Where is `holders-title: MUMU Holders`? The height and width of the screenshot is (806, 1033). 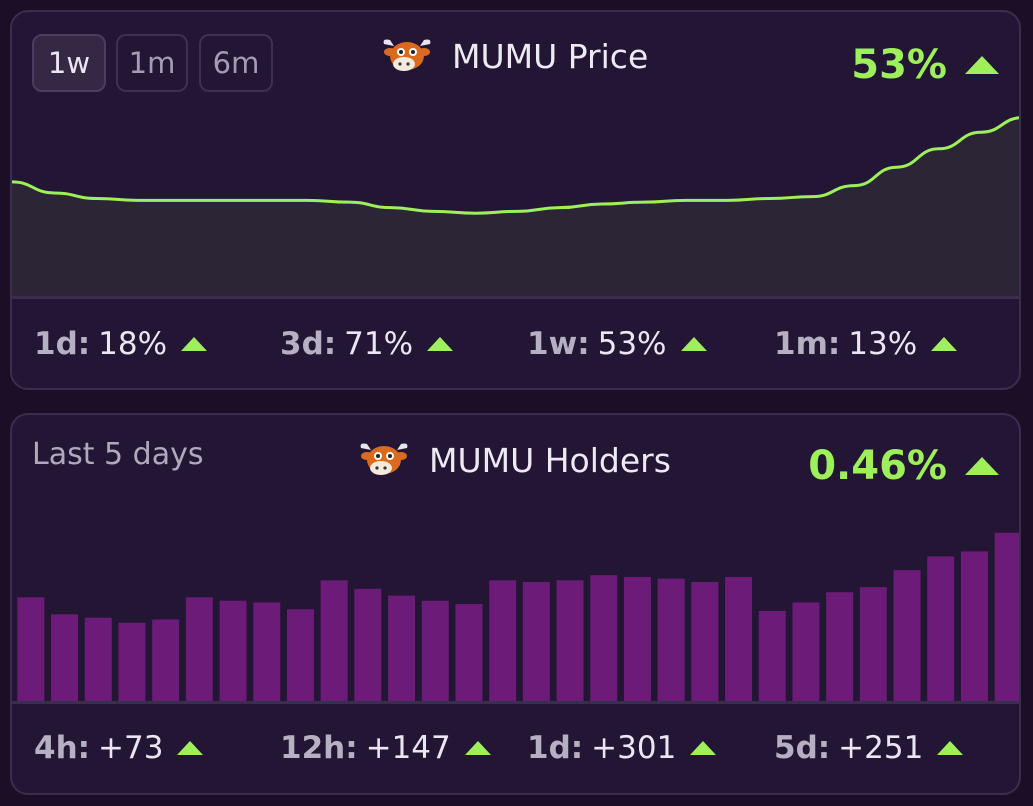 holders-title: MUMU Holders is located at coordinates (514, 460).